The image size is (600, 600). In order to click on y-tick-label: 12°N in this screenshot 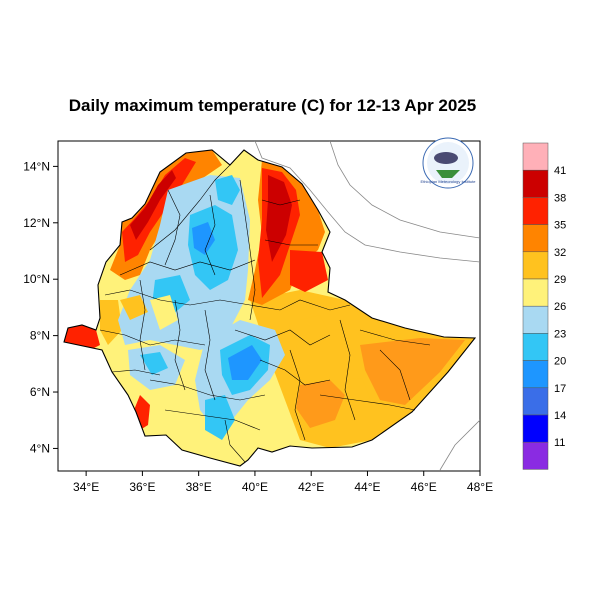, I will do `click(36, 223)`.